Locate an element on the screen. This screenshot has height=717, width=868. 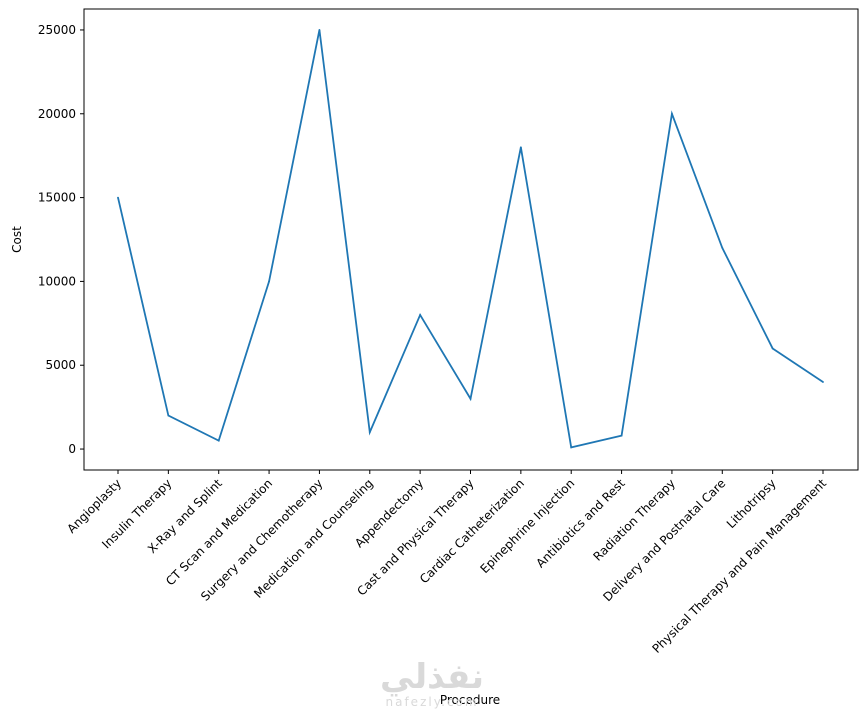
watermark-subtext: nafezly.com is located at coordinates (432, 702).